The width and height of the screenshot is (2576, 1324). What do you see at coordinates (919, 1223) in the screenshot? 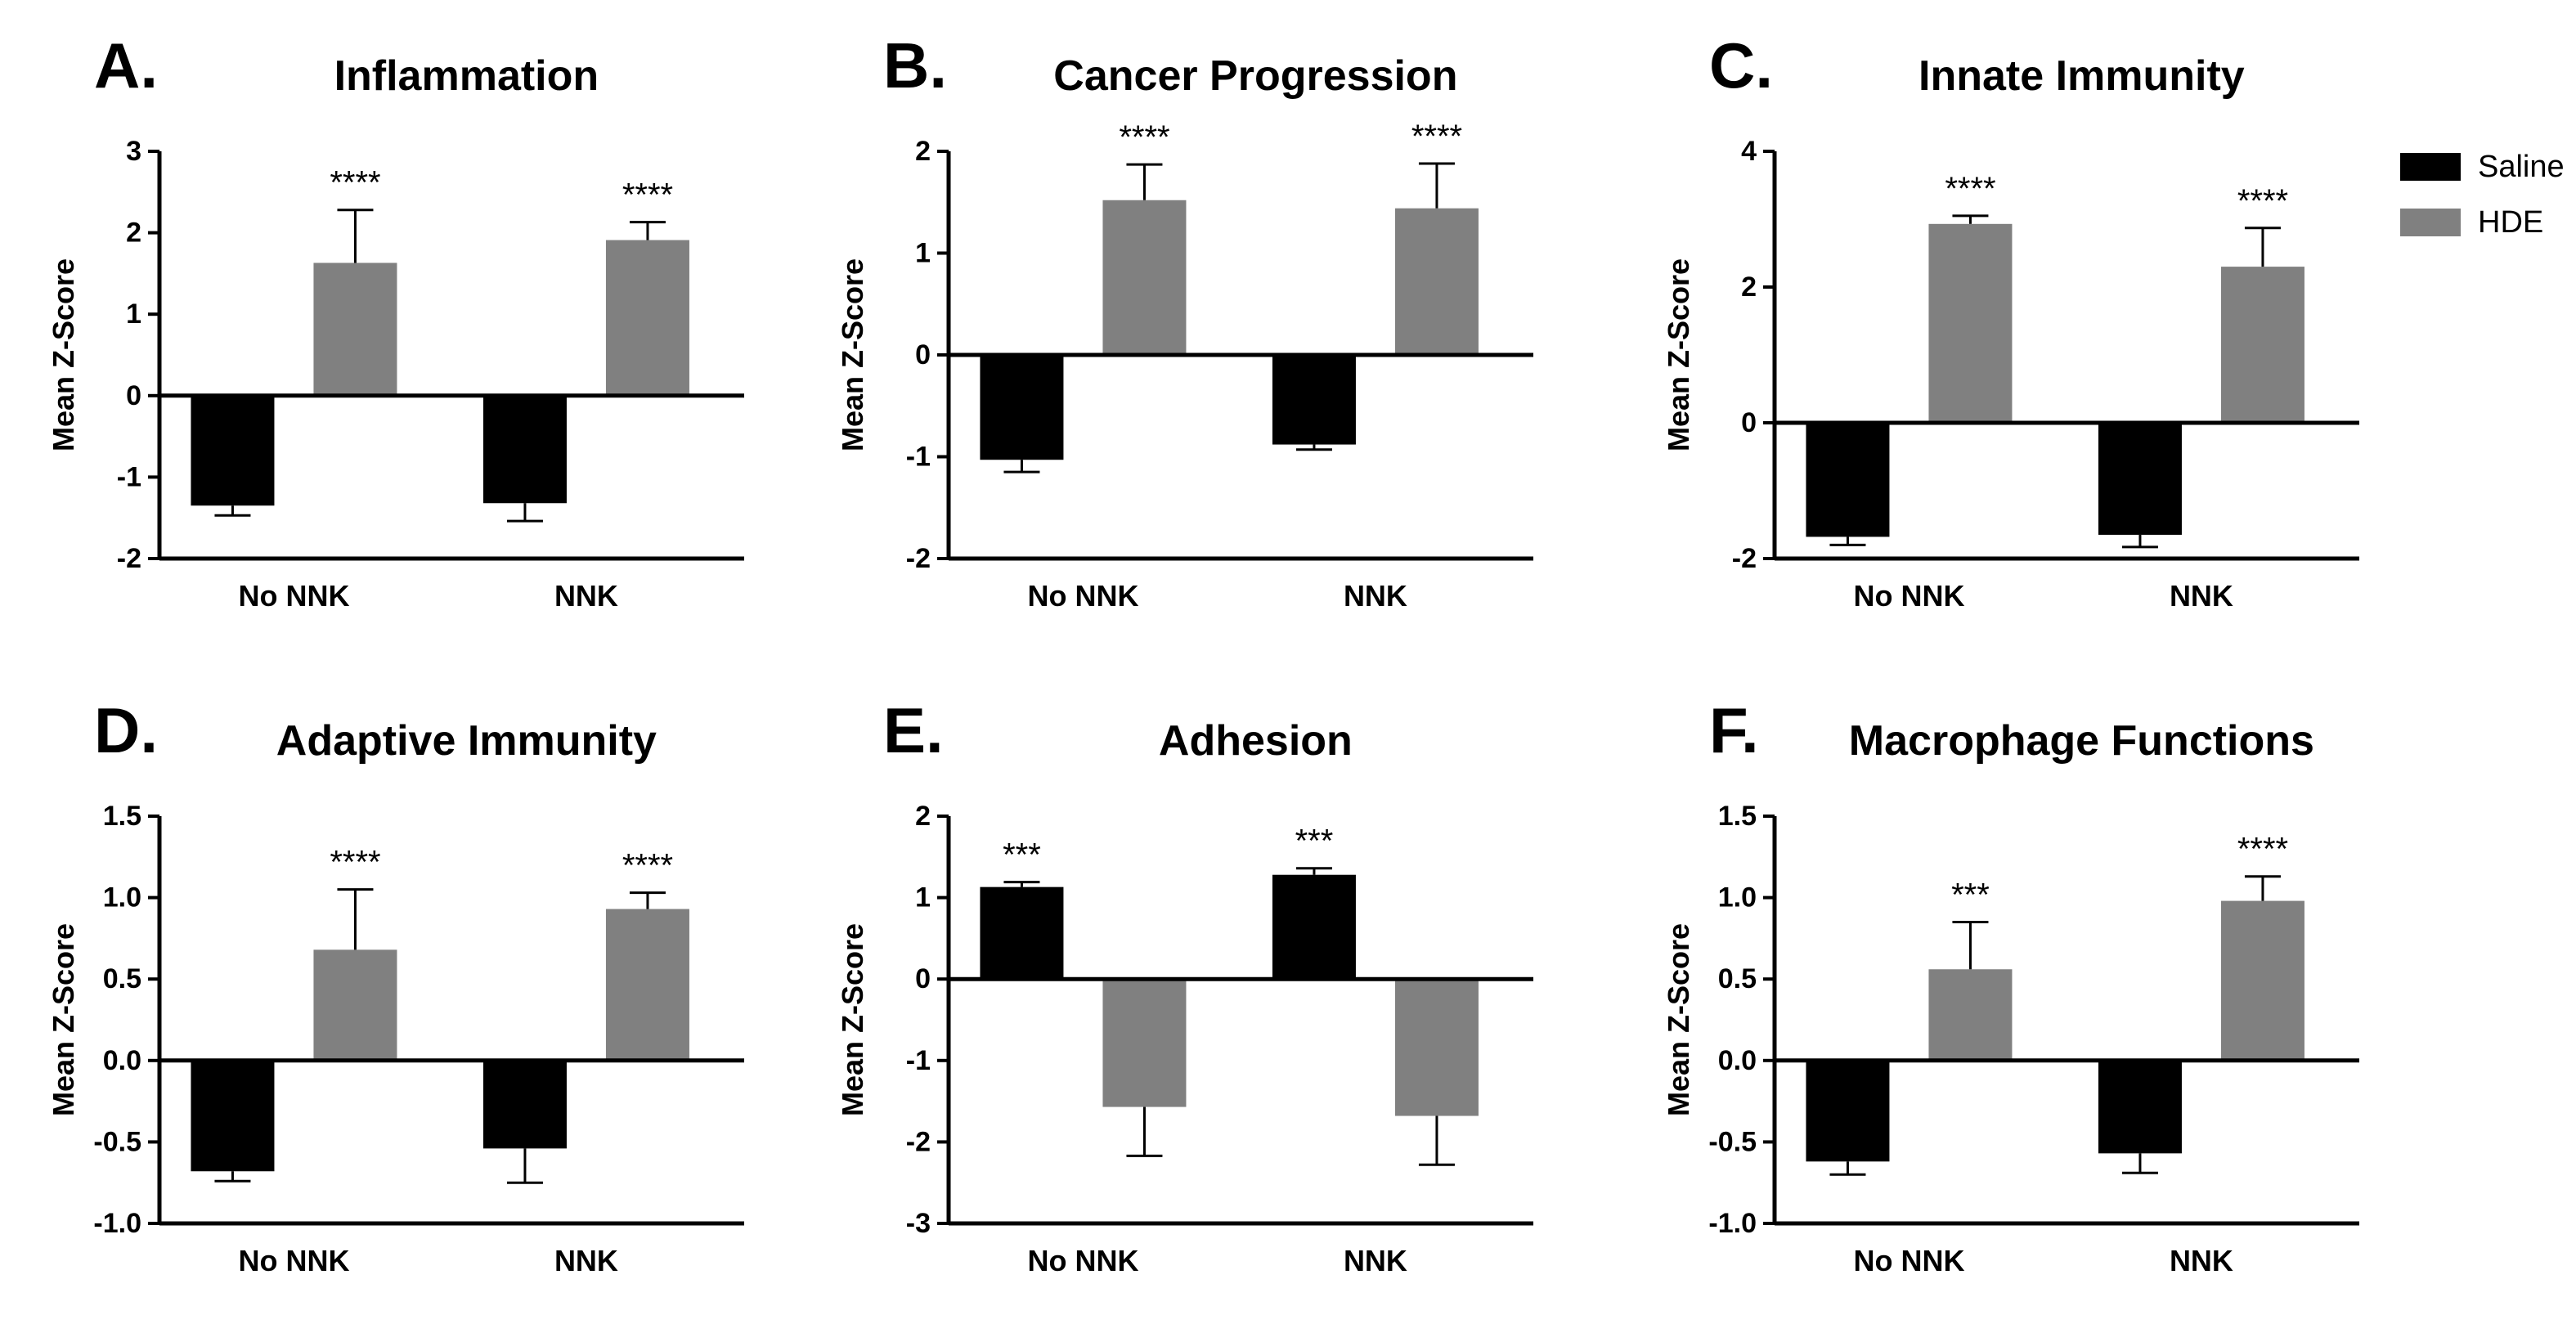
I see `y-tick-label: -3` at bounding box center [919, 1223].